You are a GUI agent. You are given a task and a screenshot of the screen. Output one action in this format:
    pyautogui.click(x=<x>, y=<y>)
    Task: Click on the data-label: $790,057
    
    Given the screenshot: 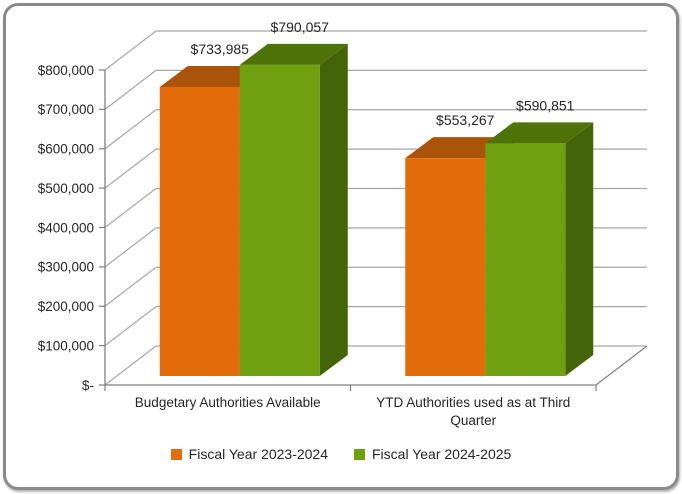 What is the action you would take?
    pyautogui.click(x=300, y=27)
    